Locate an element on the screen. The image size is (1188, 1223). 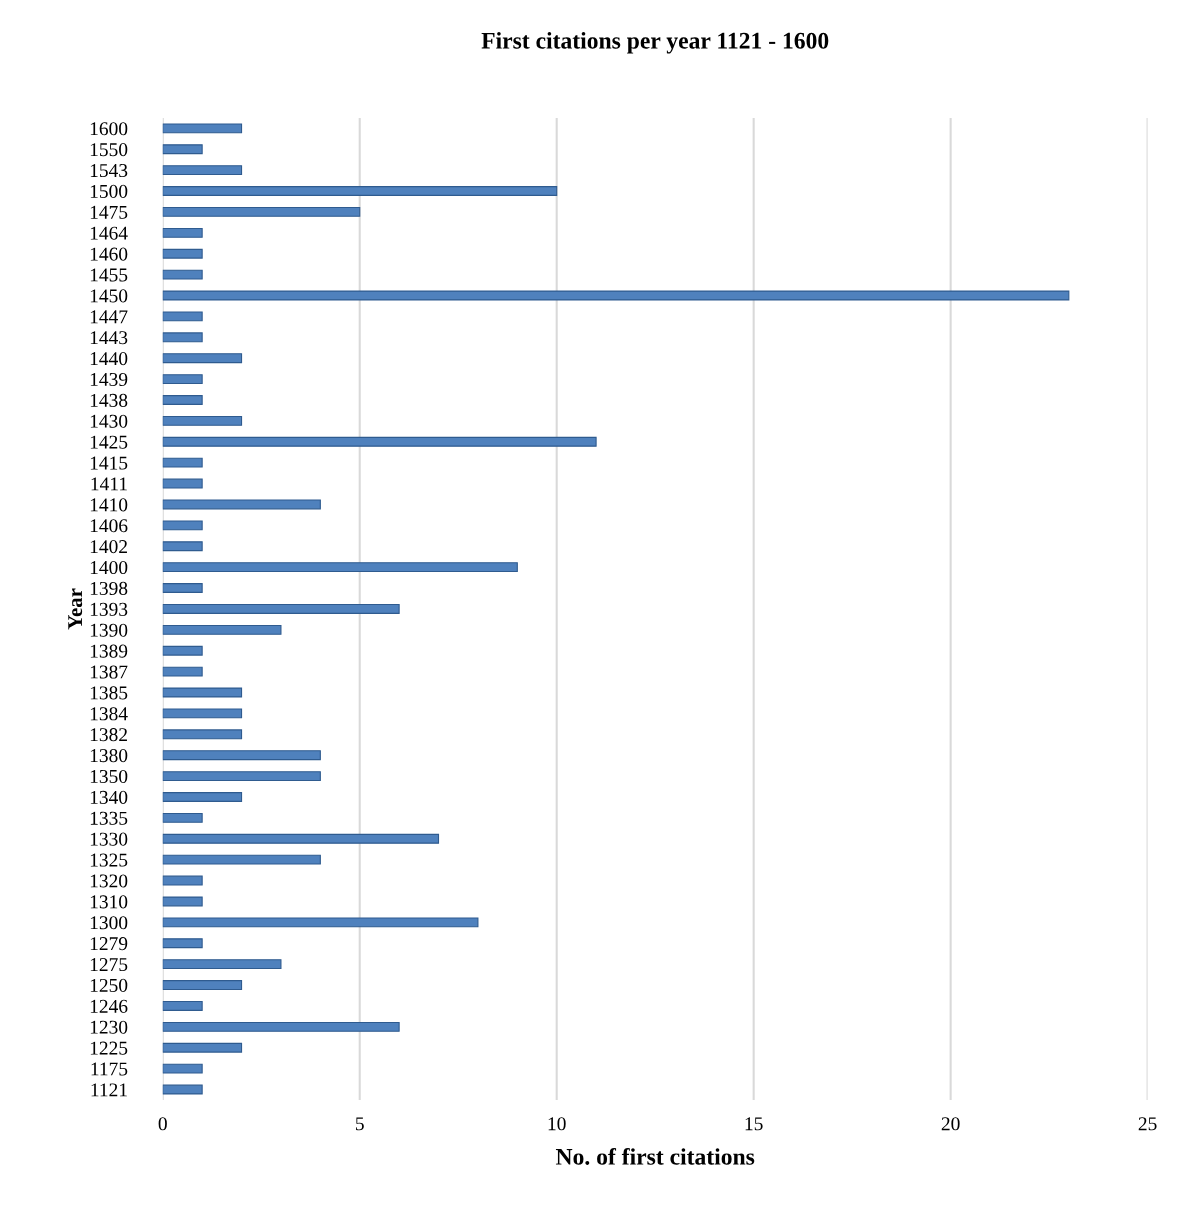
y-tick-label: 1550 is located at coordinates (109, 150).